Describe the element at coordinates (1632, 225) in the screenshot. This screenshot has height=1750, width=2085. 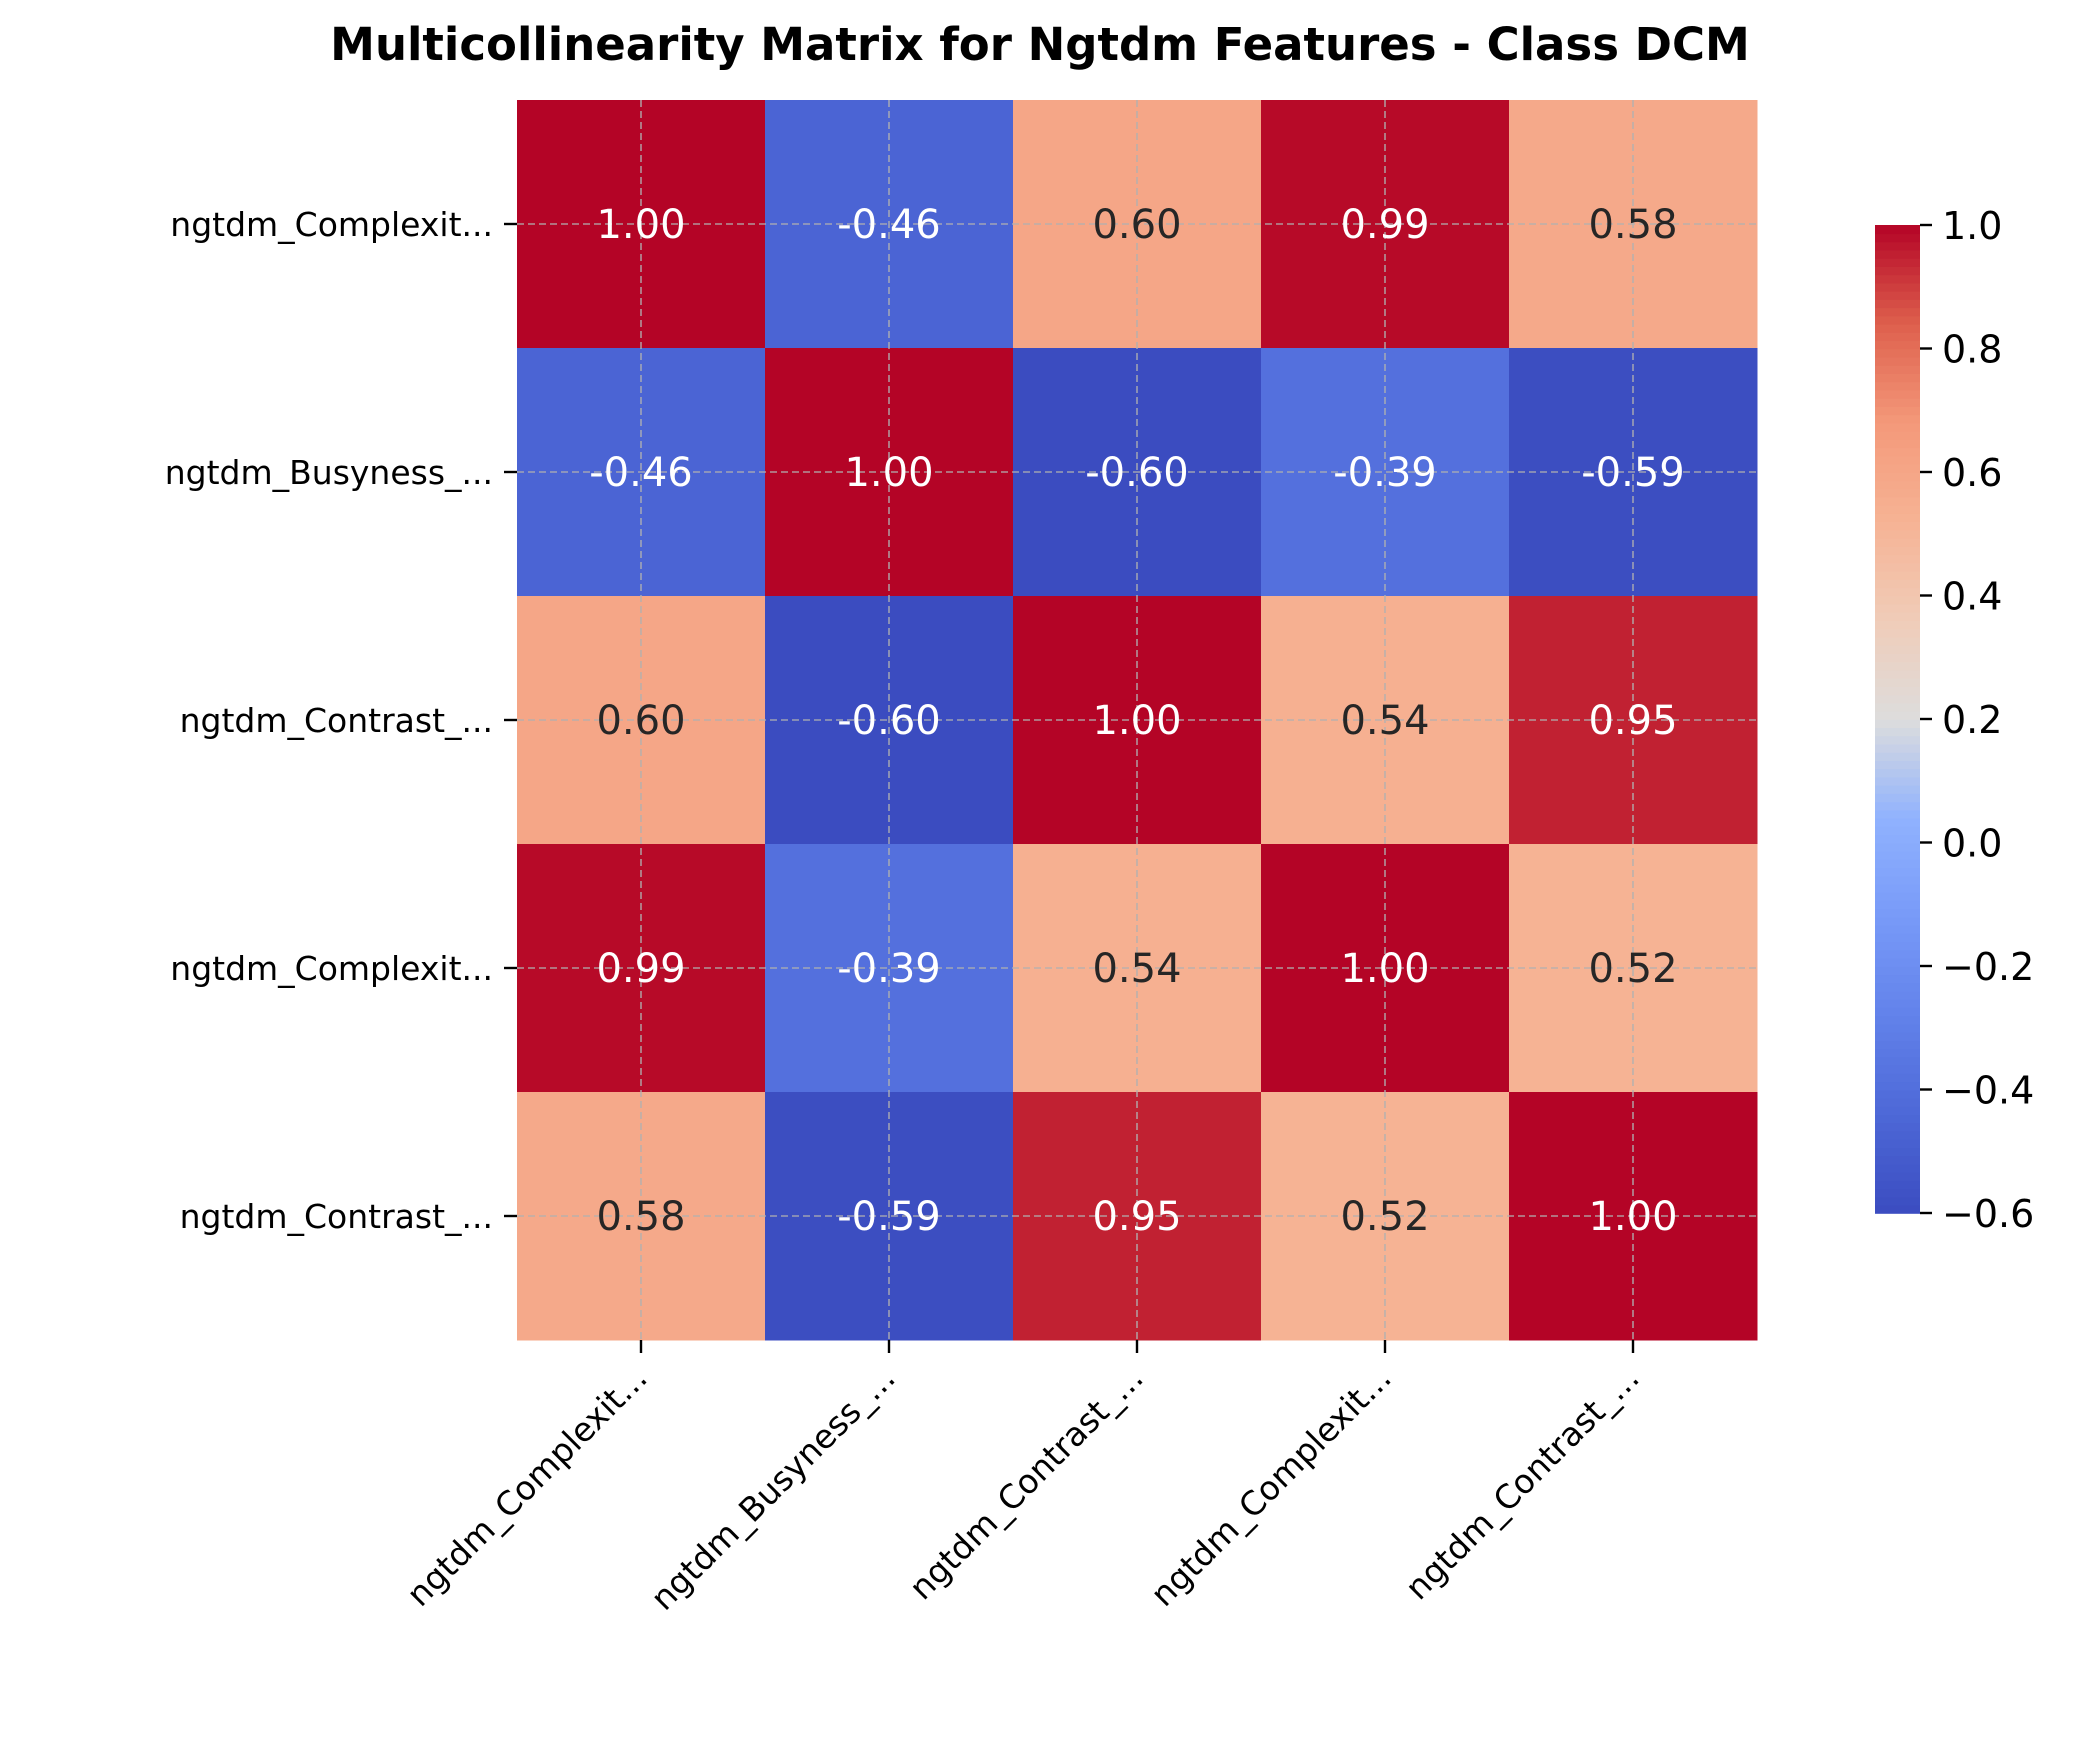
I see `cell-annotation: 0.58` at that location.